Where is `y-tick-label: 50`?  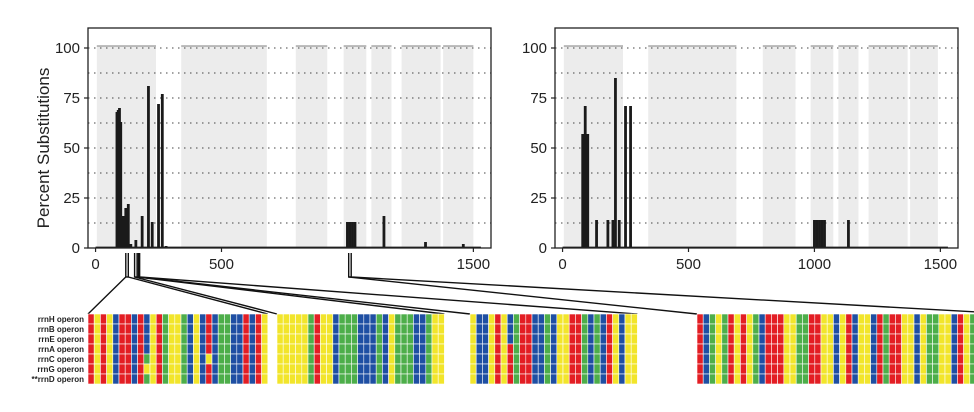
y-tick-label: 50 is located at coordinates (538, 148).